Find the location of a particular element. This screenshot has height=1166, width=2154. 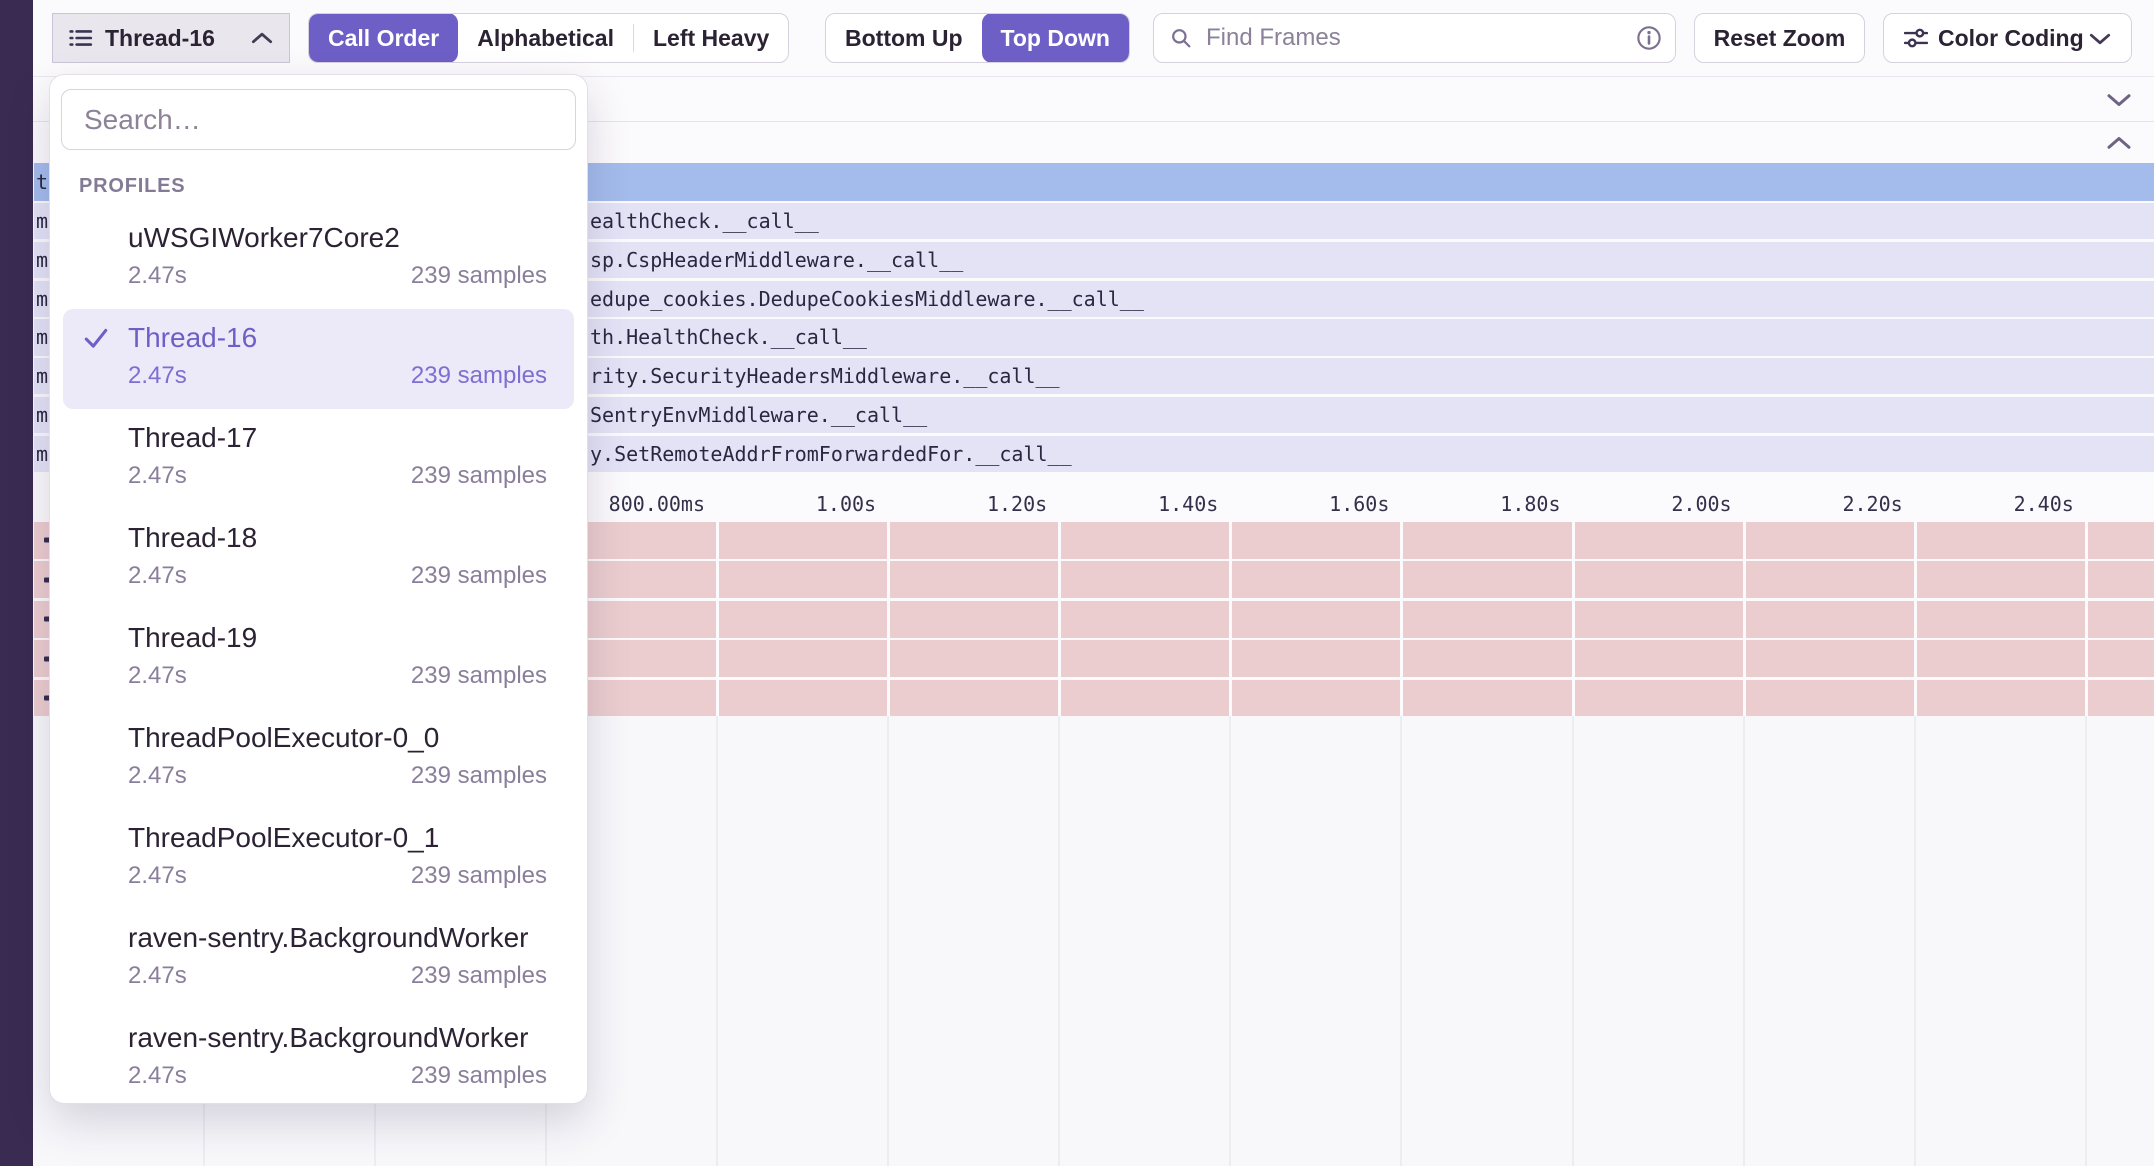

segment-top-down: Top Down is located at coordinates (1055, 38).